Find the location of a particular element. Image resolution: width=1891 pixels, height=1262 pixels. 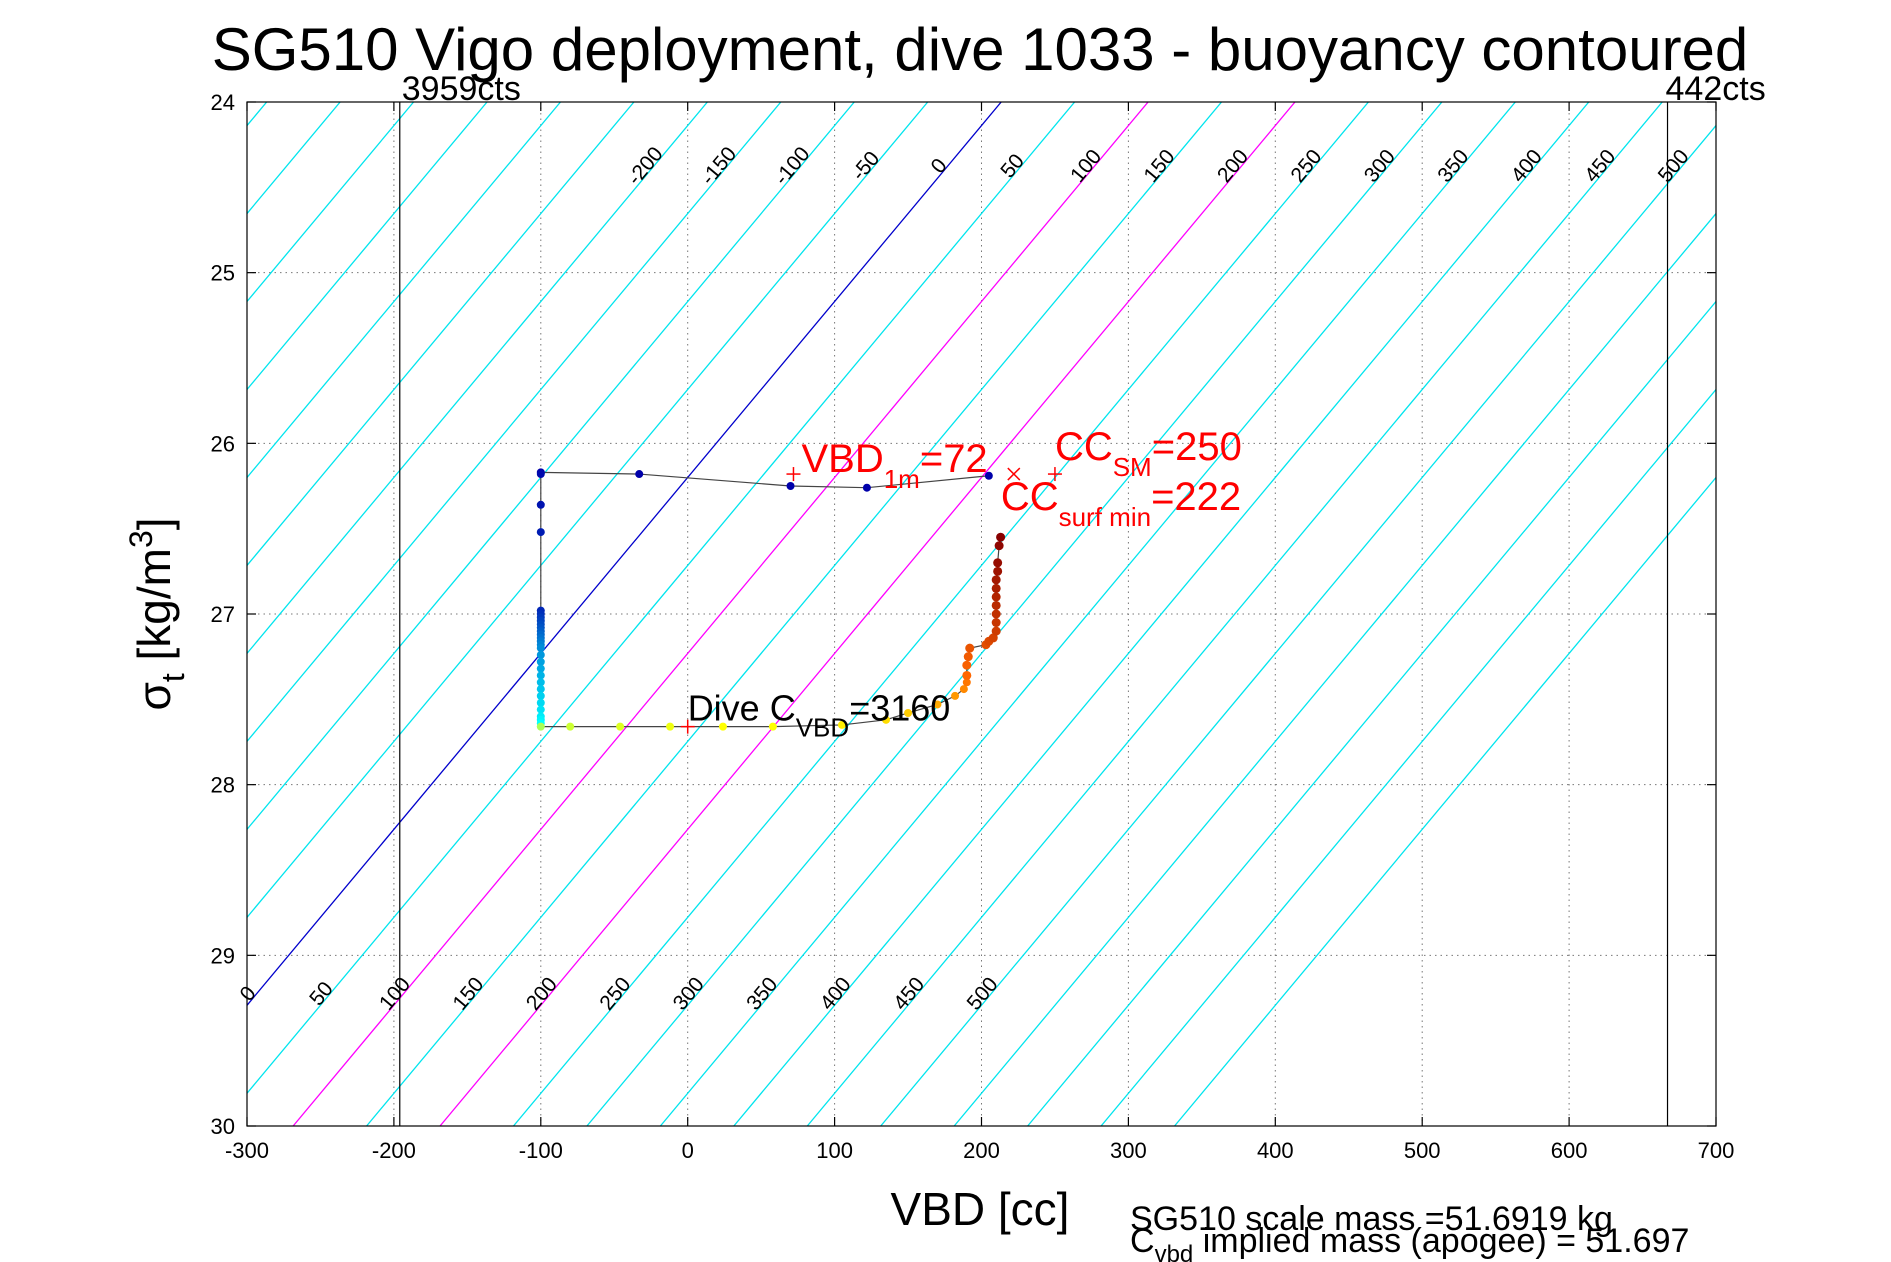

contour-line--400 is located at coordinates (331, 202).